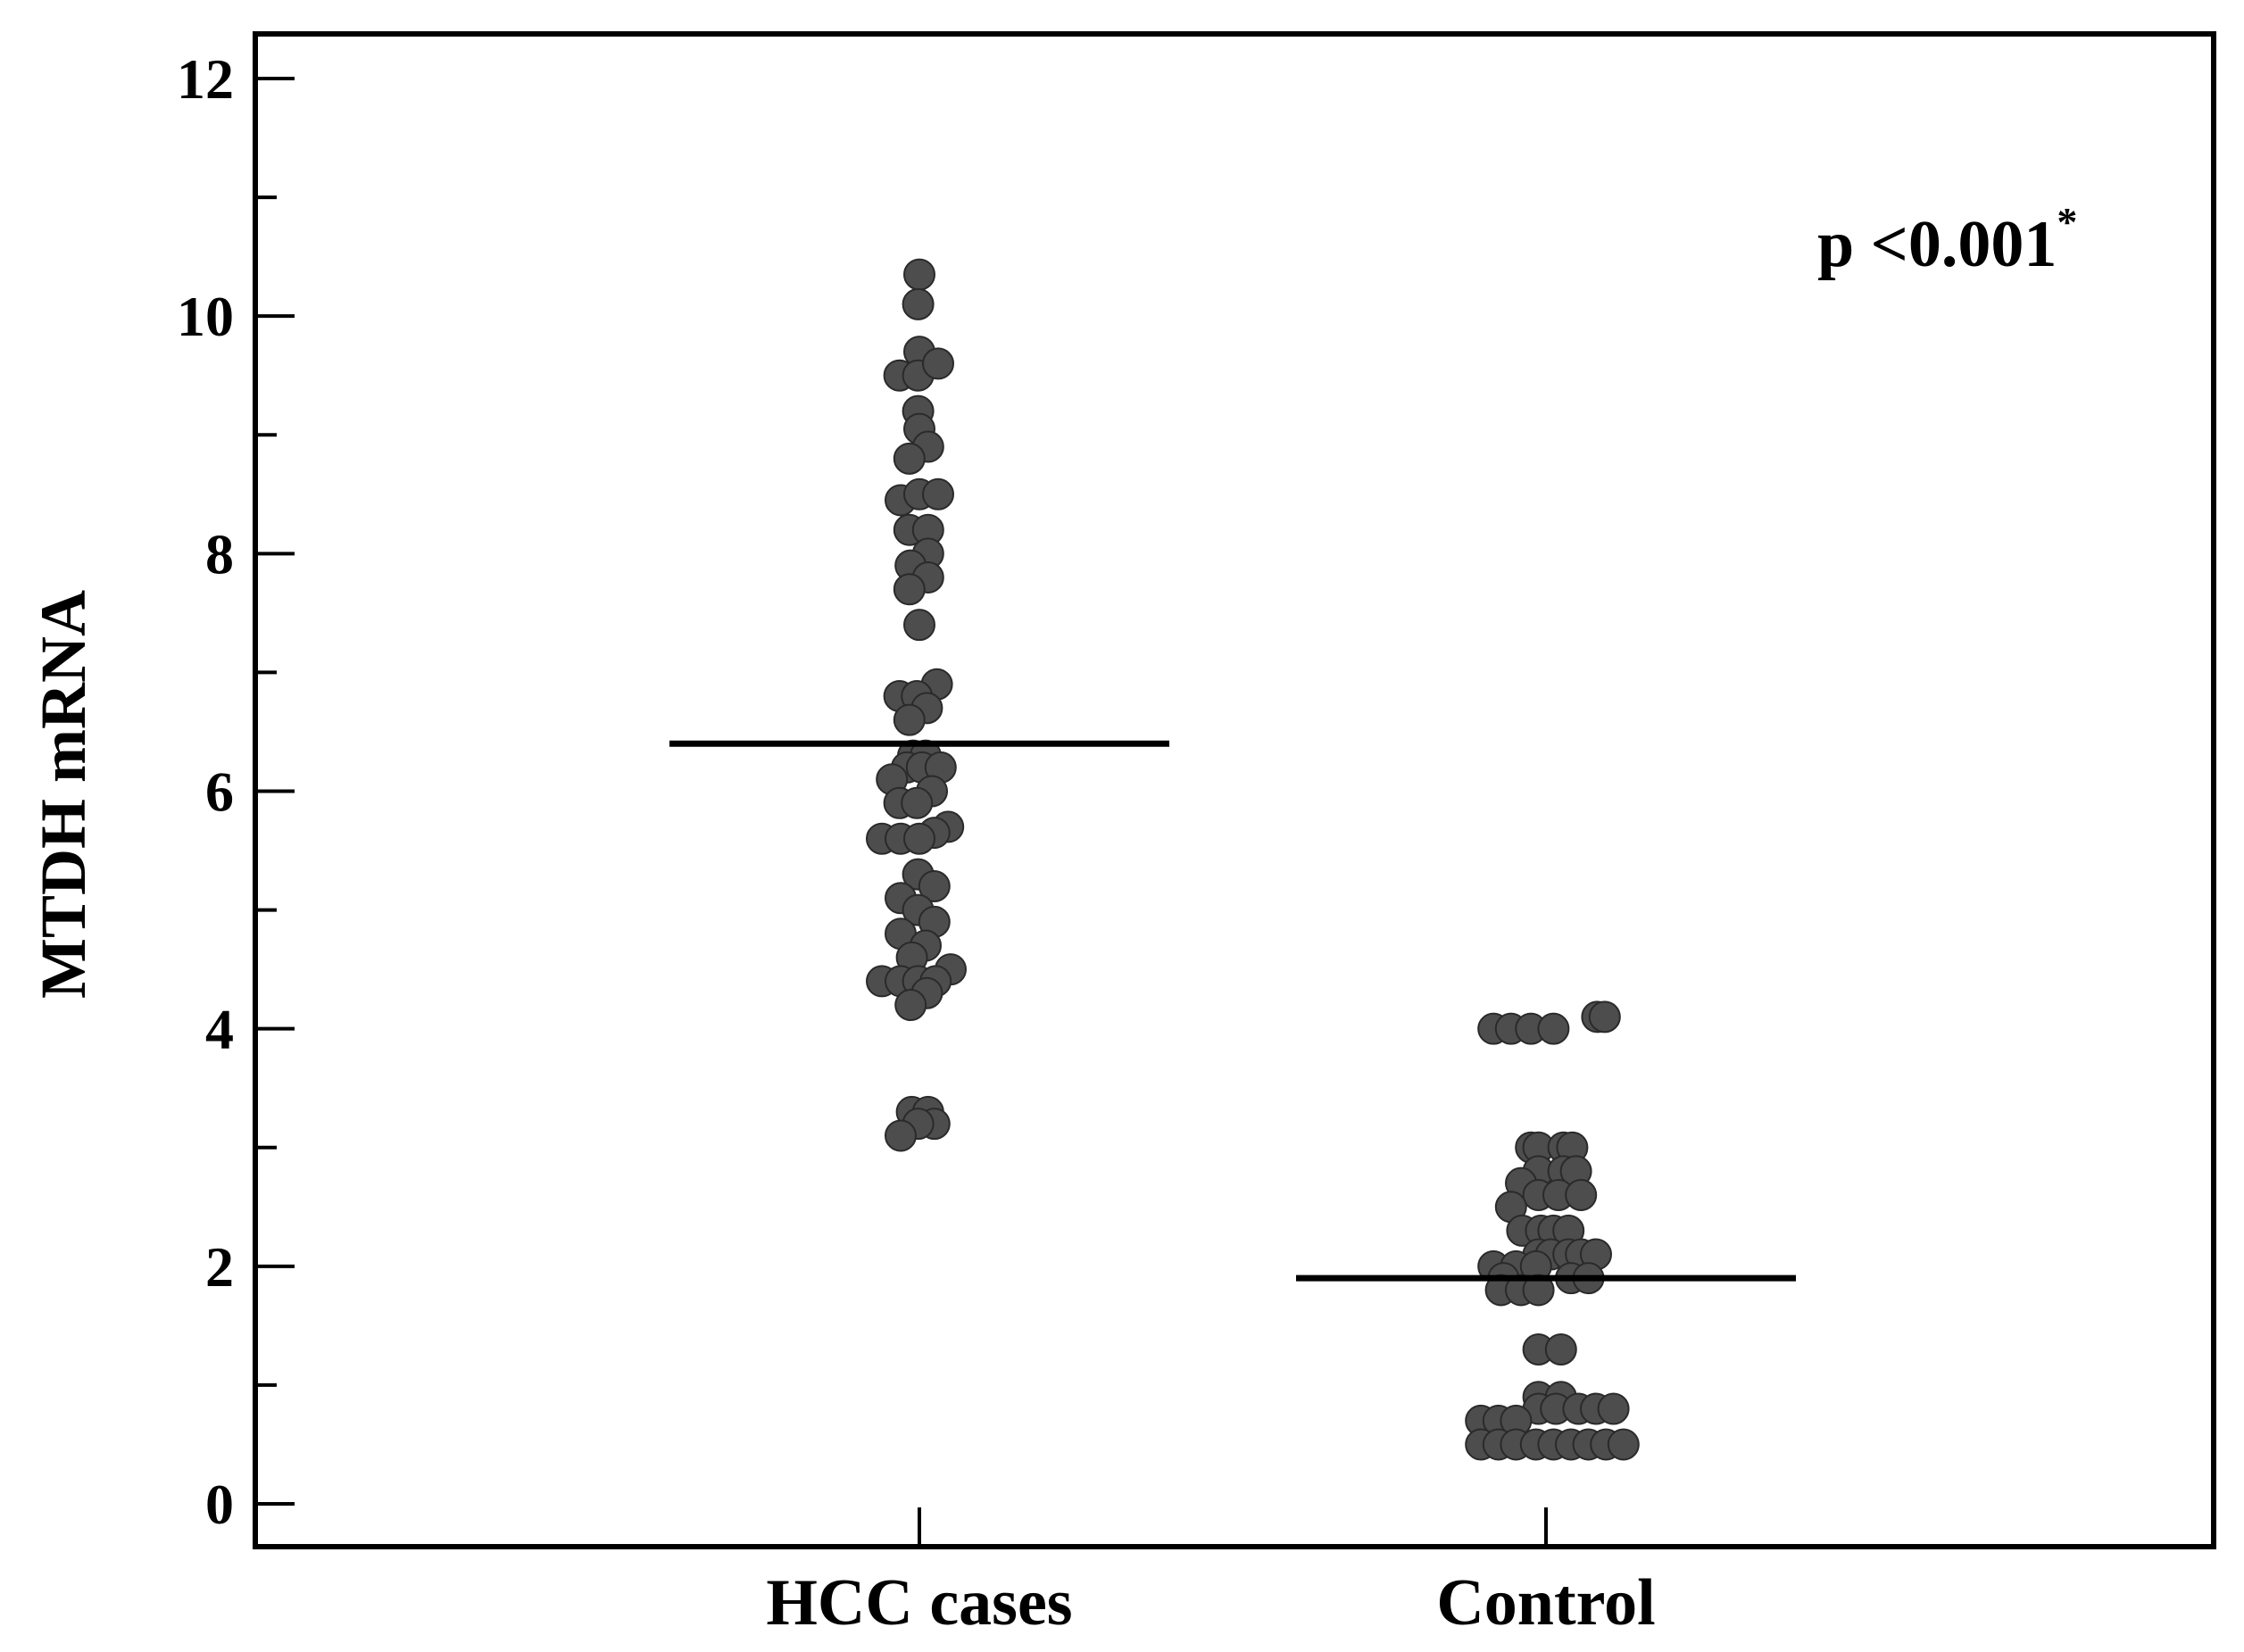 The width and height of the screenshot is (2244, 1652). I want to click on y-axis-title: MTDH mRNA, so click(63, 795).